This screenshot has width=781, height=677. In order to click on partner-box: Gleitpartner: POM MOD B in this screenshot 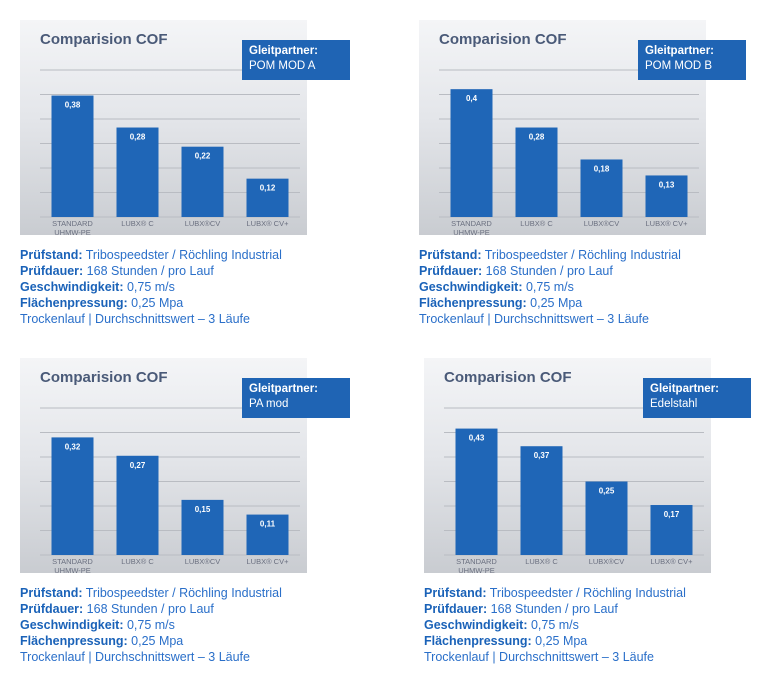, I will do `click(692, 60)`.